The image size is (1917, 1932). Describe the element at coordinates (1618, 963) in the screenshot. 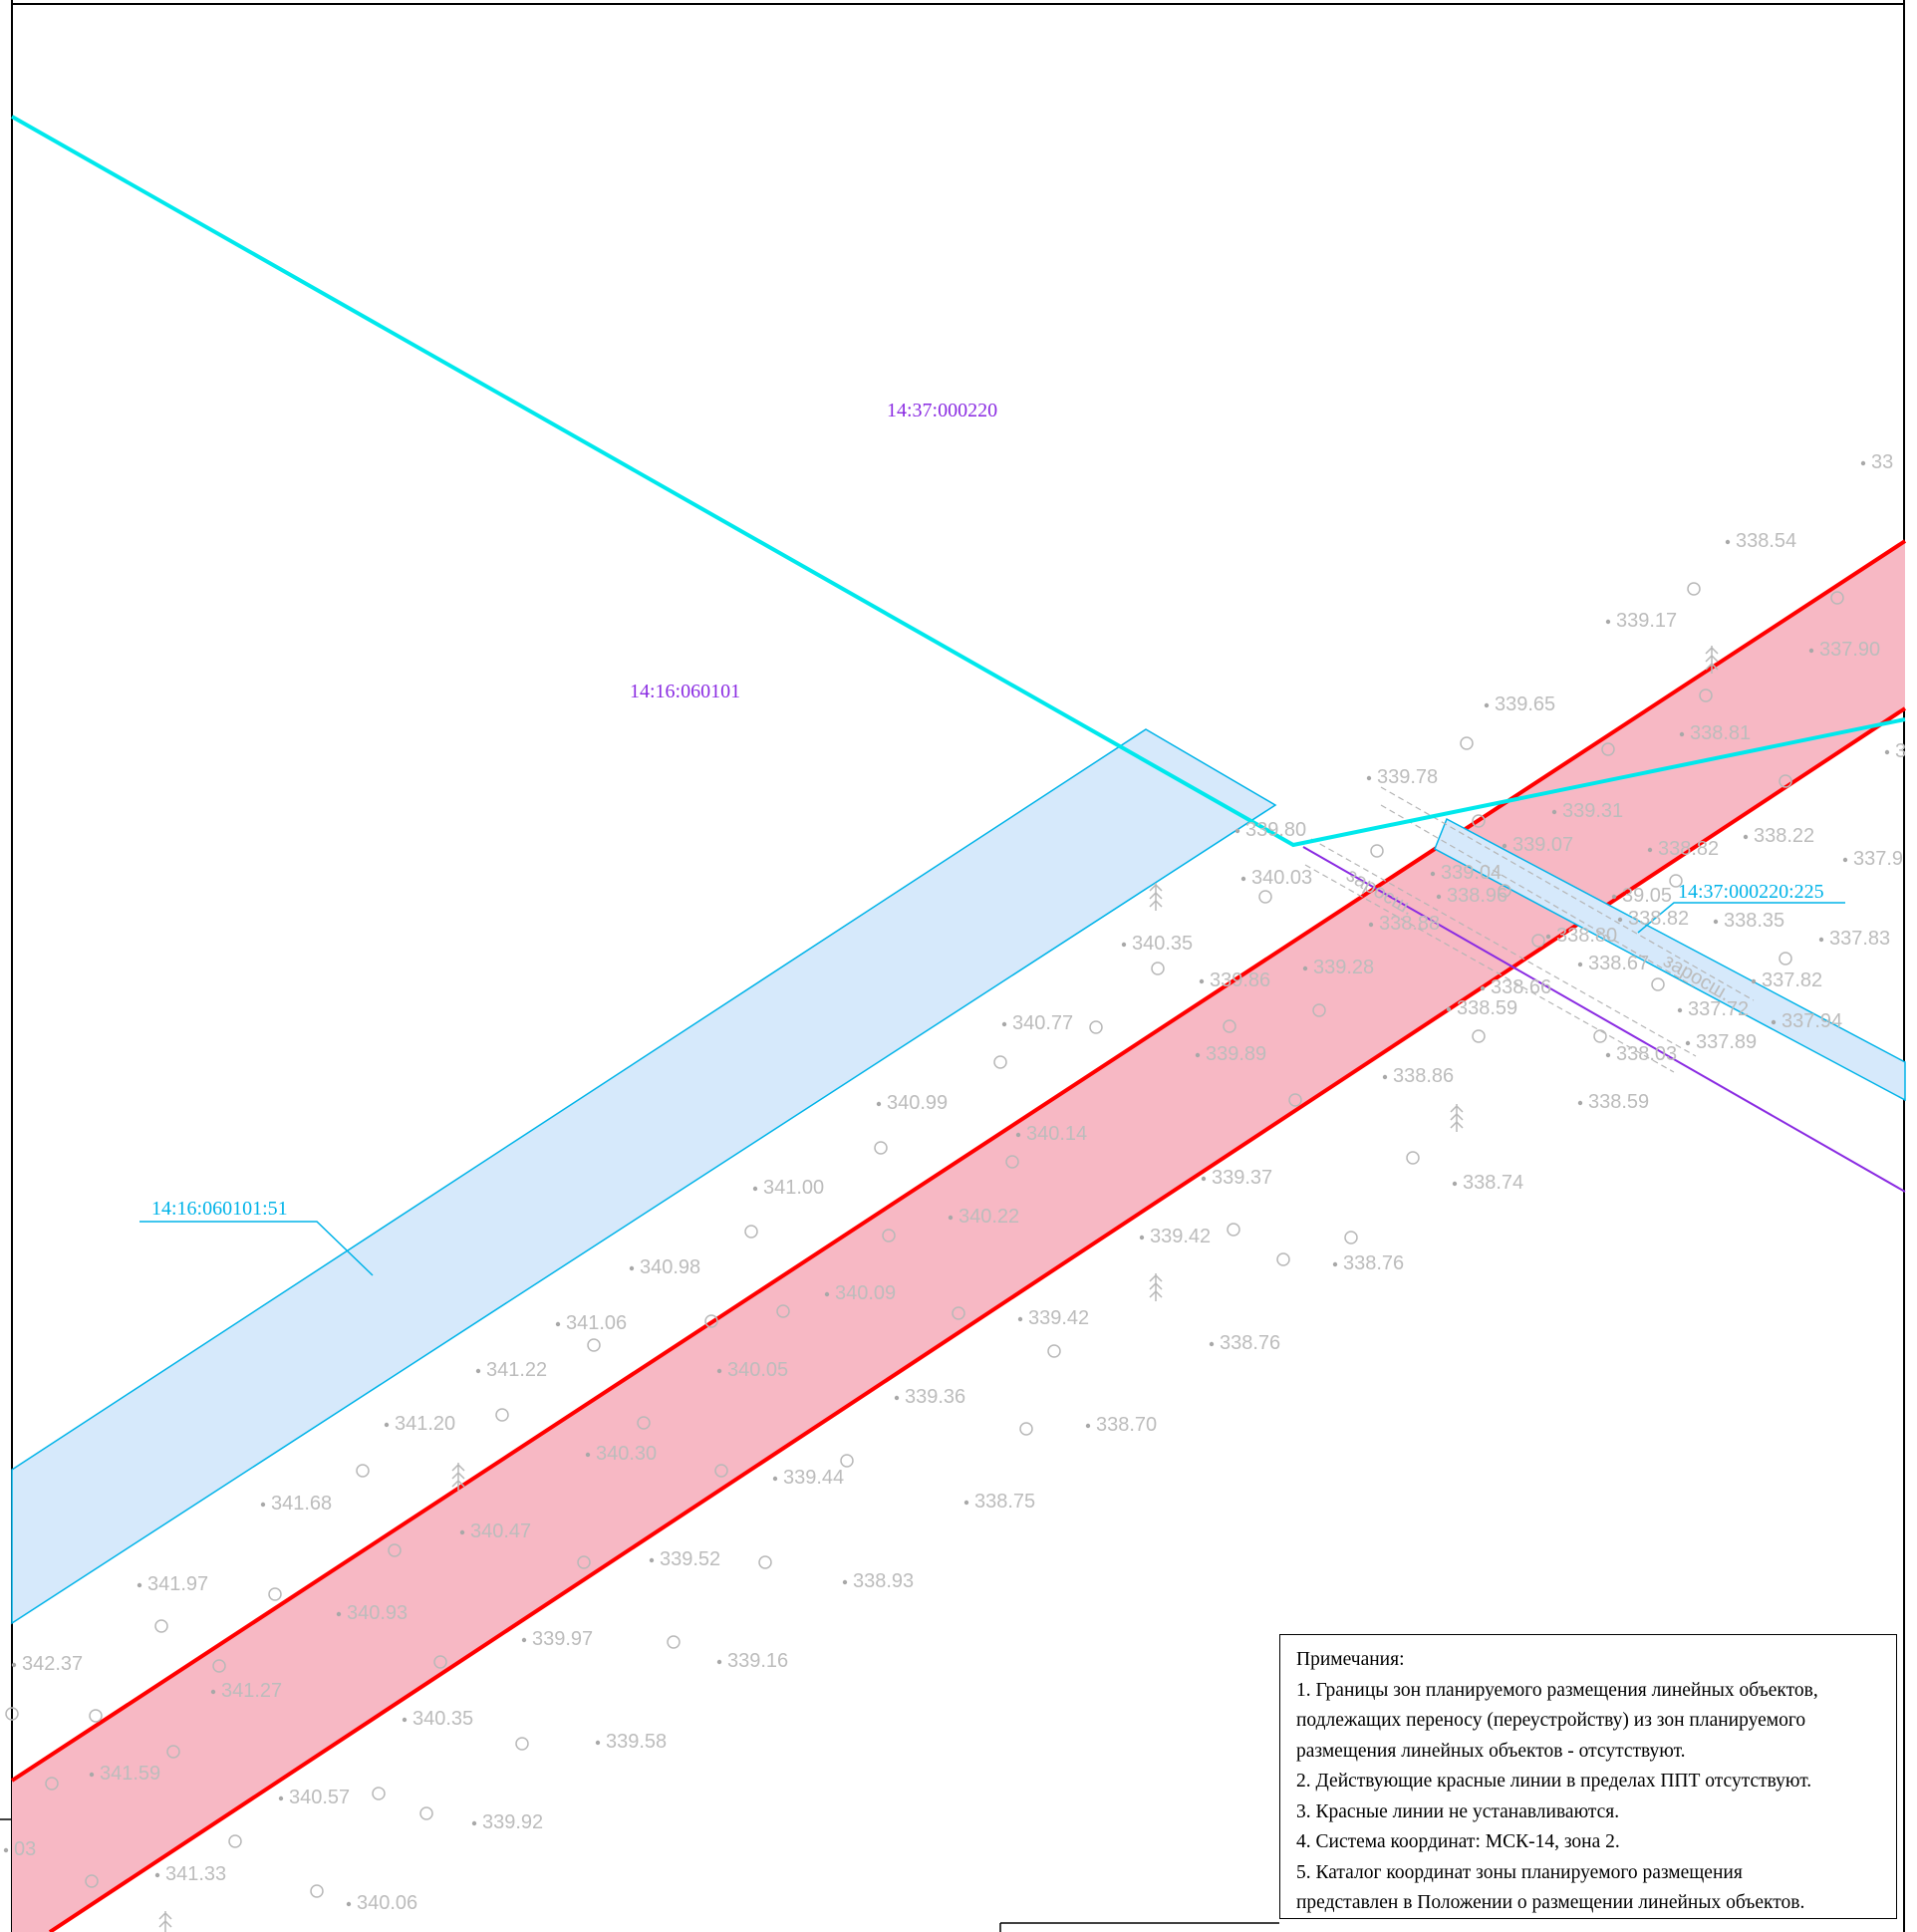

I see `elevation-label: 338.67` at that location.